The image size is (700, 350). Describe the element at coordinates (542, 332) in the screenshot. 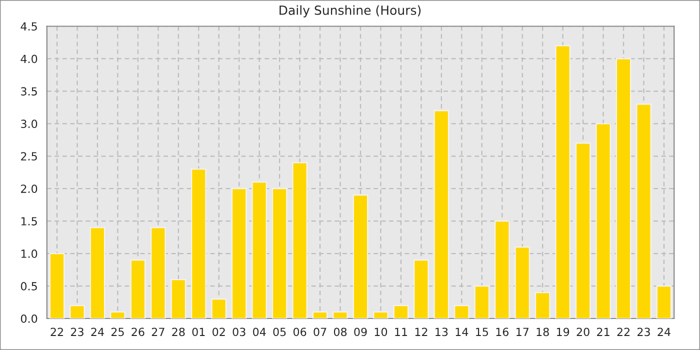

I see `x-tick-label: 18` at that location.